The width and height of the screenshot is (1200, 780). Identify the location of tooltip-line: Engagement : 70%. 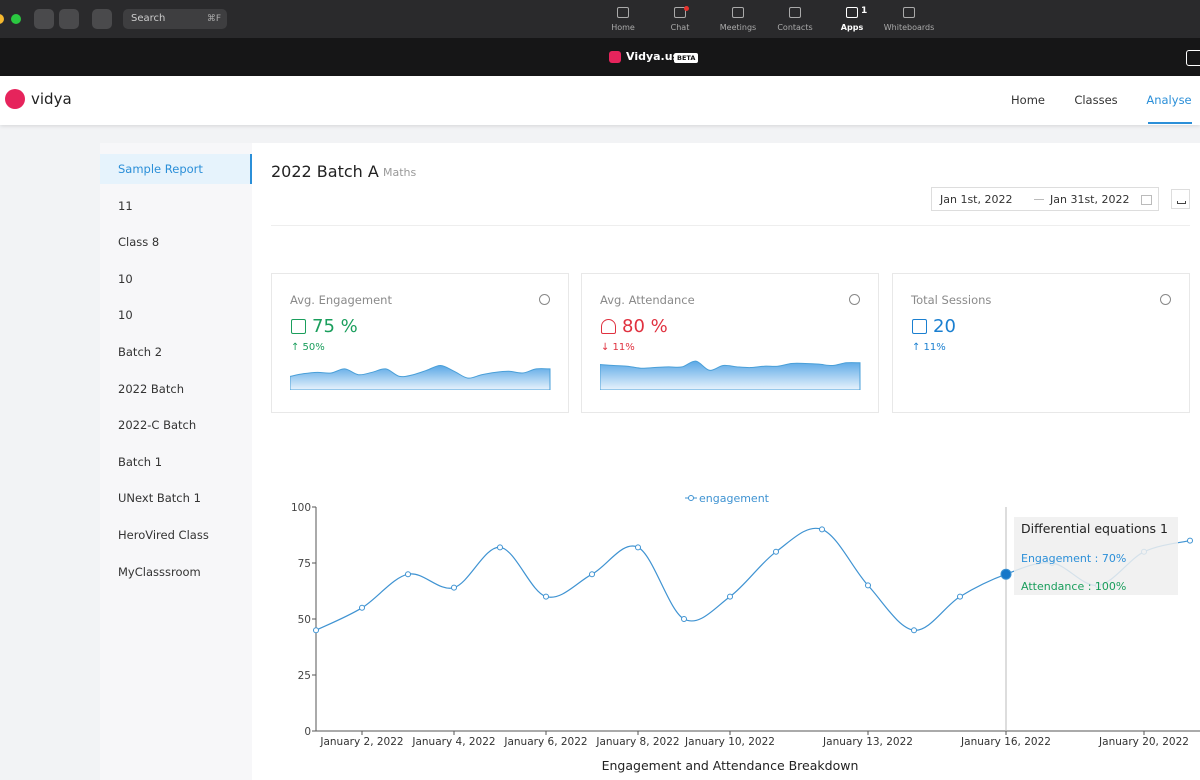
(1073, 558).